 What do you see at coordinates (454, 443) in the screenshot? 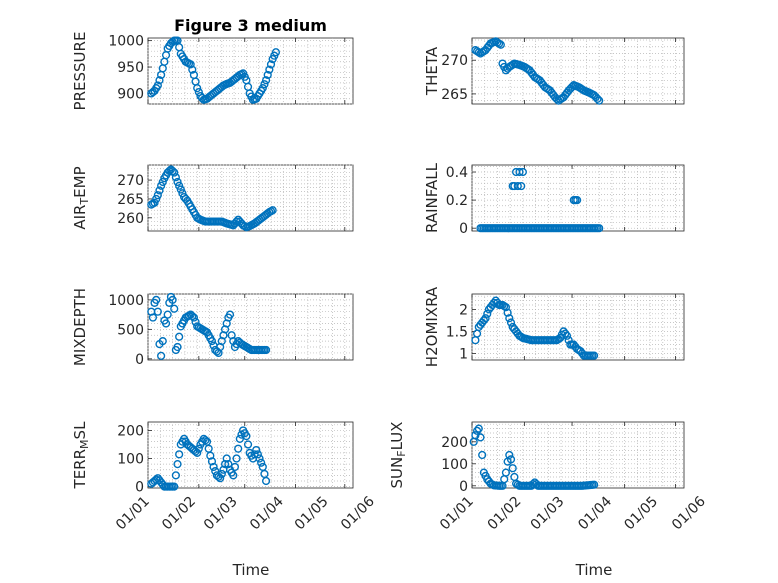
I see `y-tick-label: 200` at bounding box center [454, 443].